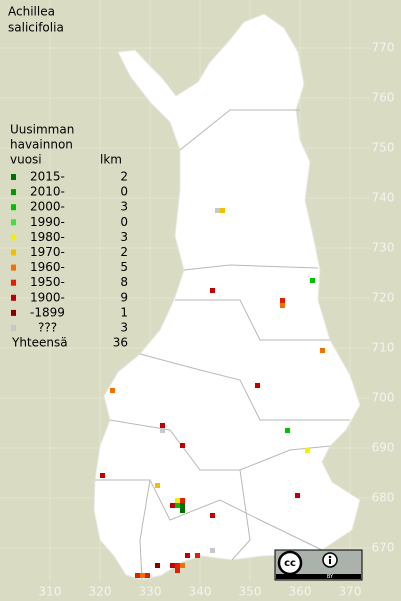 The width and height of the screenshot is (401, 601). What do you see at coordinates (47, 267) in the screenshot?
I see `legend-label: 1960-` at bounding box center [47, 267].